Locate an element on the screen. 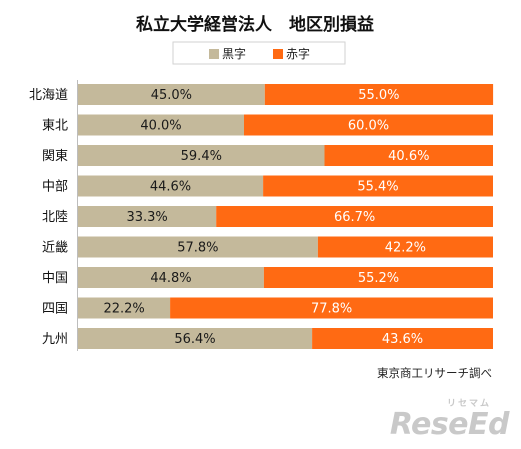 This screenshot has width=521, height=449. data-label-profit-7: 22.2% is located at coordinates (123, 309).